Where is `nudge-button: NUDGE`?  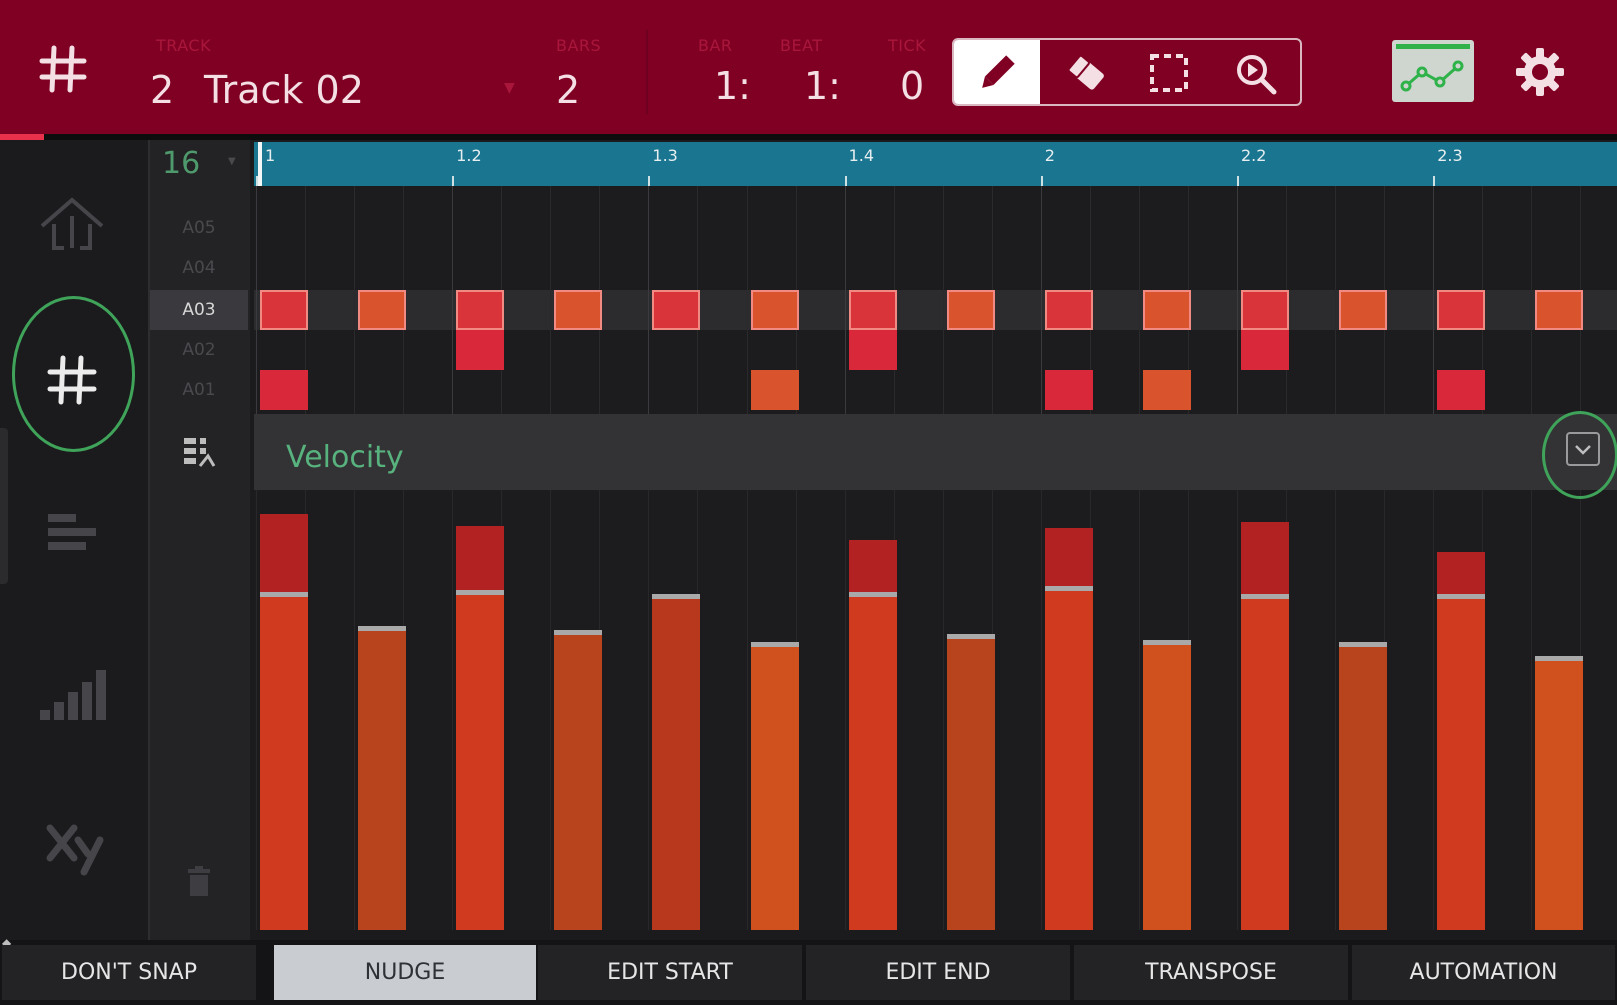 nudge-button: NUDGE is located at coordinates (405, 972).